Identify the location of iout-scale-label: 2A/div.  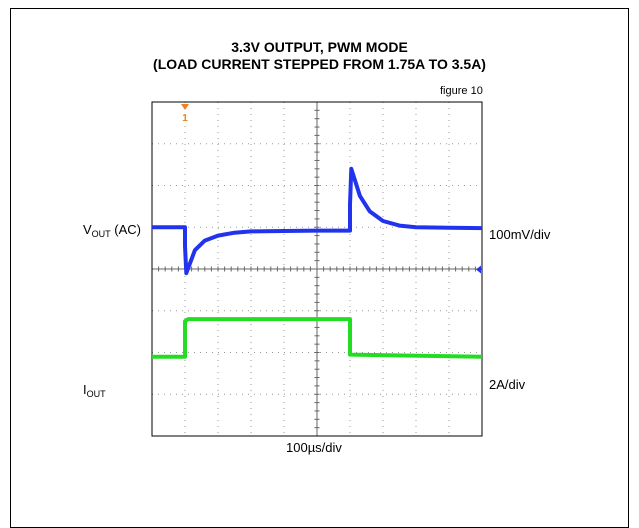
(507, 384).